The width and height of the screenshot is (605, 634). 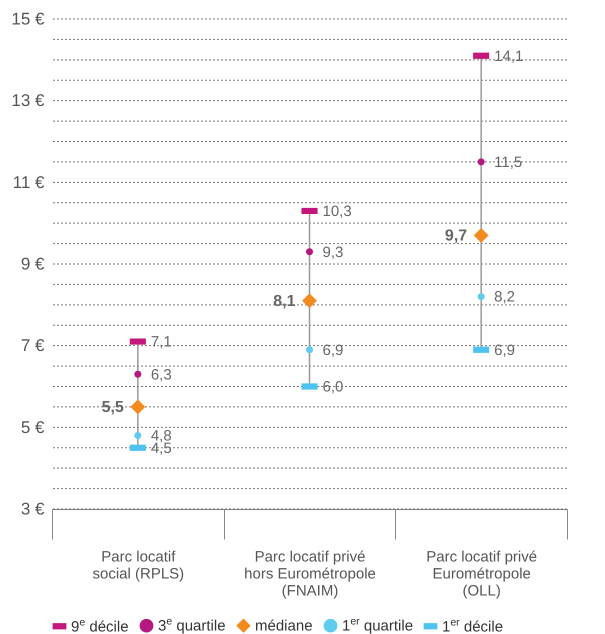 I want to click on data-label: 14,1, so click(x=509, y=56).